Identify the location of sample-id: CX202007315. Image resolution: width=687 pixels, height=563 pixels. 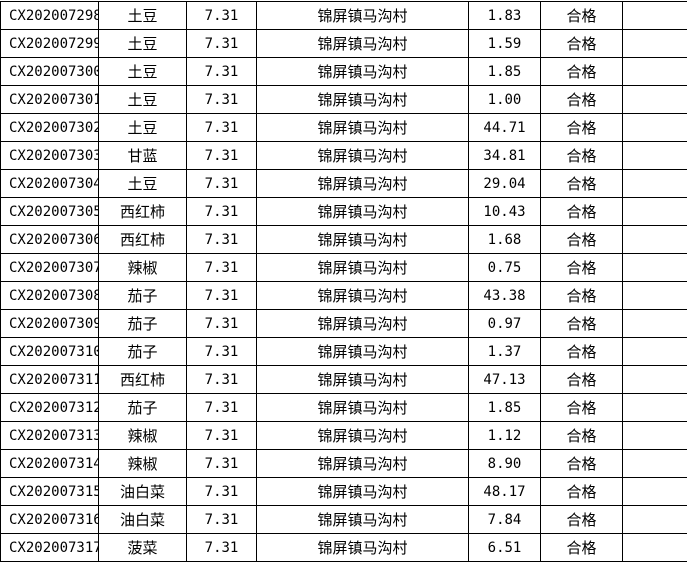
(50, 492).